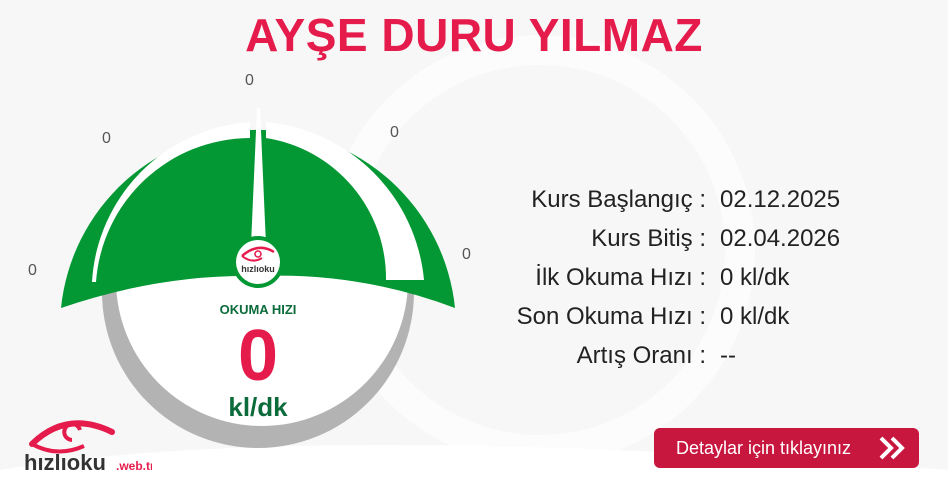  What do you see at coordinates (786, 448) in the screenshot?
I see `details-button: Detaylar için tıklayınız` at bounding box center [786, 448].